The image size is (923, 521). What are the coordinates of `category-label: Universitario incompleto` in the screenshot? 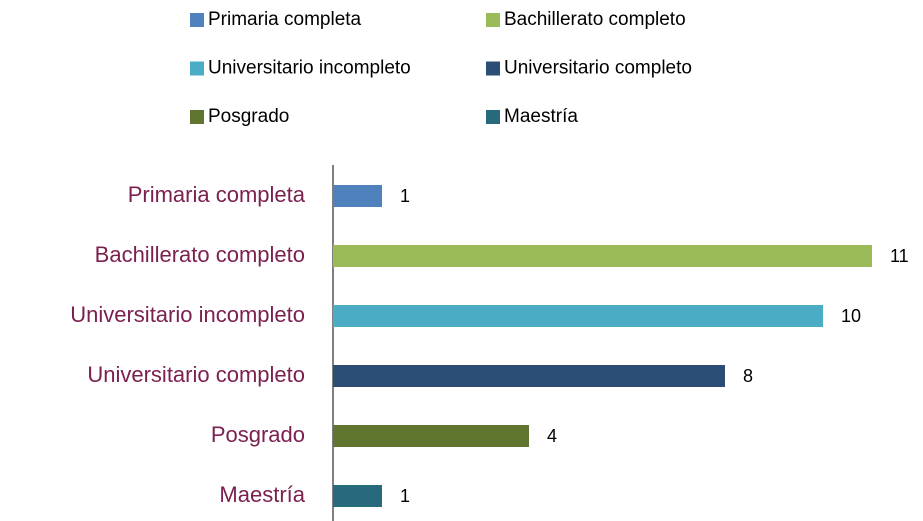 It's located at (187, 314).